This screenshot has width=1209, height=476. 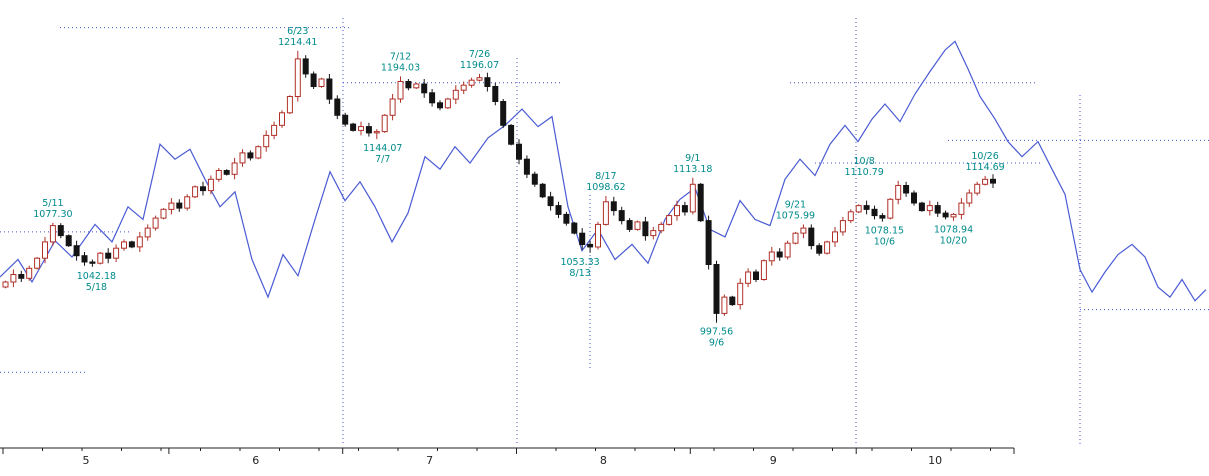 What do you see at coordinates (96, 276) in the screenshot?
I see `trough-annotation: 1042.18` at bounding box center [96, 276].